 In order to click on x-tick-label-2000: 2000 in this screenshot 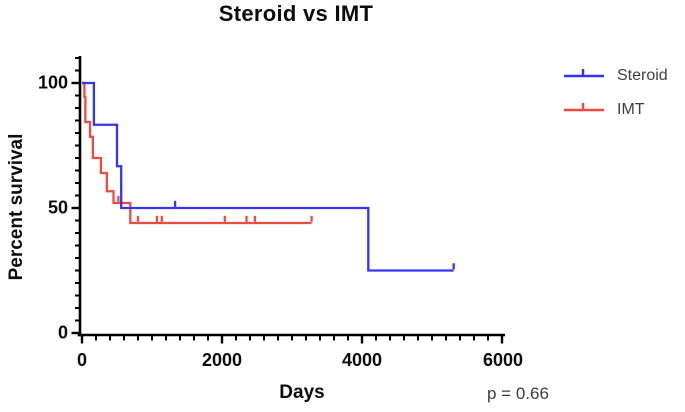, I will do `click(222, 360)`.